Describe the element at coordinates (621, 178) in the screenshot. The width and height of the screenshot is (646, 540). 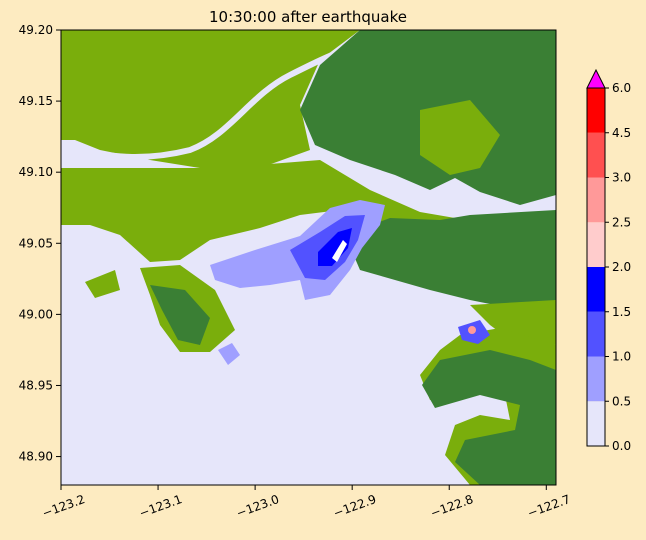
I see `colorbar-tick-label: 3.0` at that location.